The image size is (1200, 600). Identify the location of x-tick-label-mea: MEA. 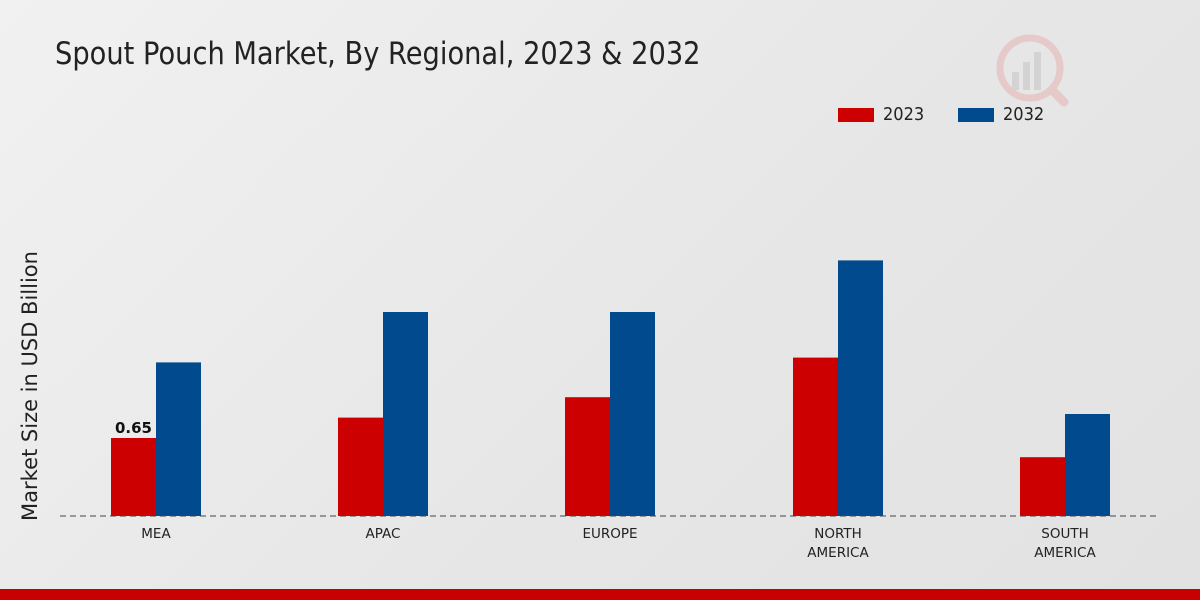
(156, 534).